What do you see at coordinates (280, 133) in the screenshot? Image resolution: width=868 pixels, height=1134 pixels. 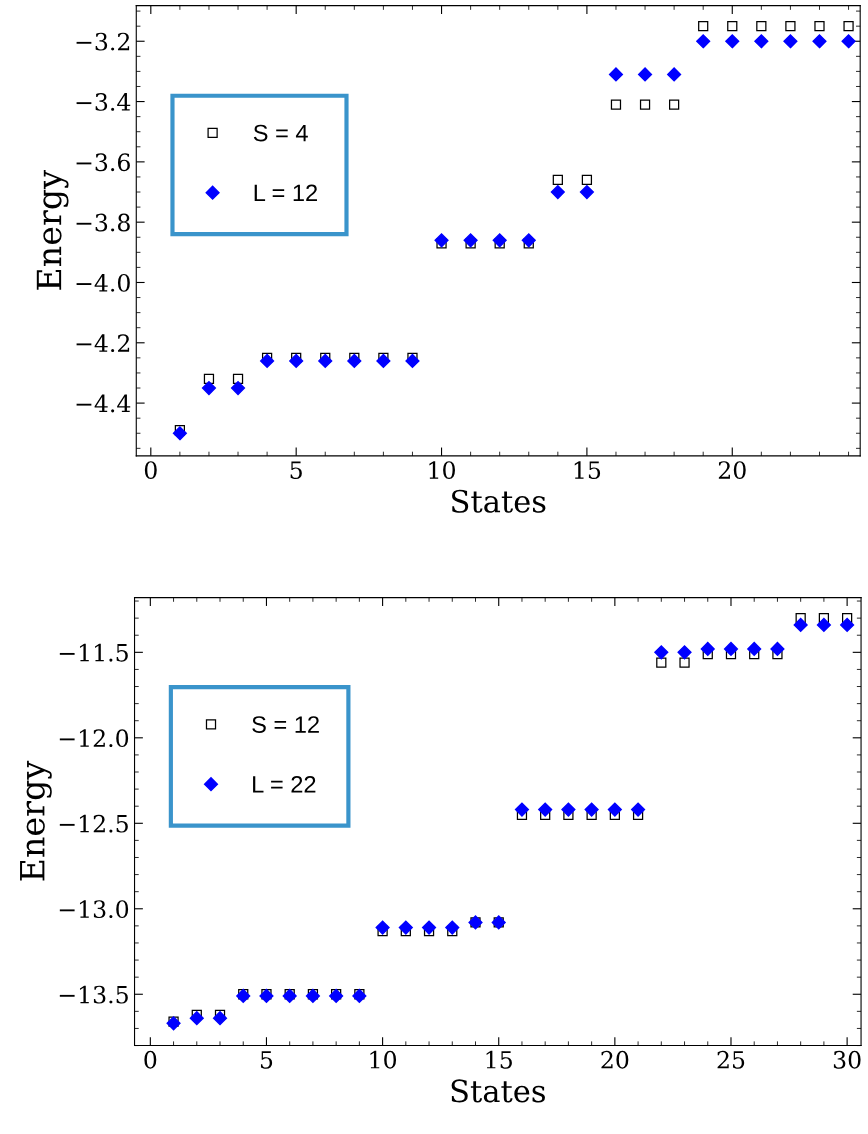 I see `legend-label: S = 4` at bounding box center [280, 133].